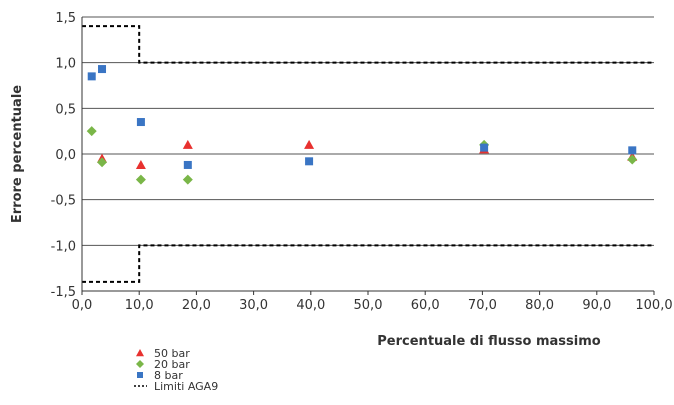 This screenshot has height=405, width=674. What do you see at coordinates (140, 353) in the screenshot?
I see `legend-marker-50-bar` at bounding box center [140, 353].